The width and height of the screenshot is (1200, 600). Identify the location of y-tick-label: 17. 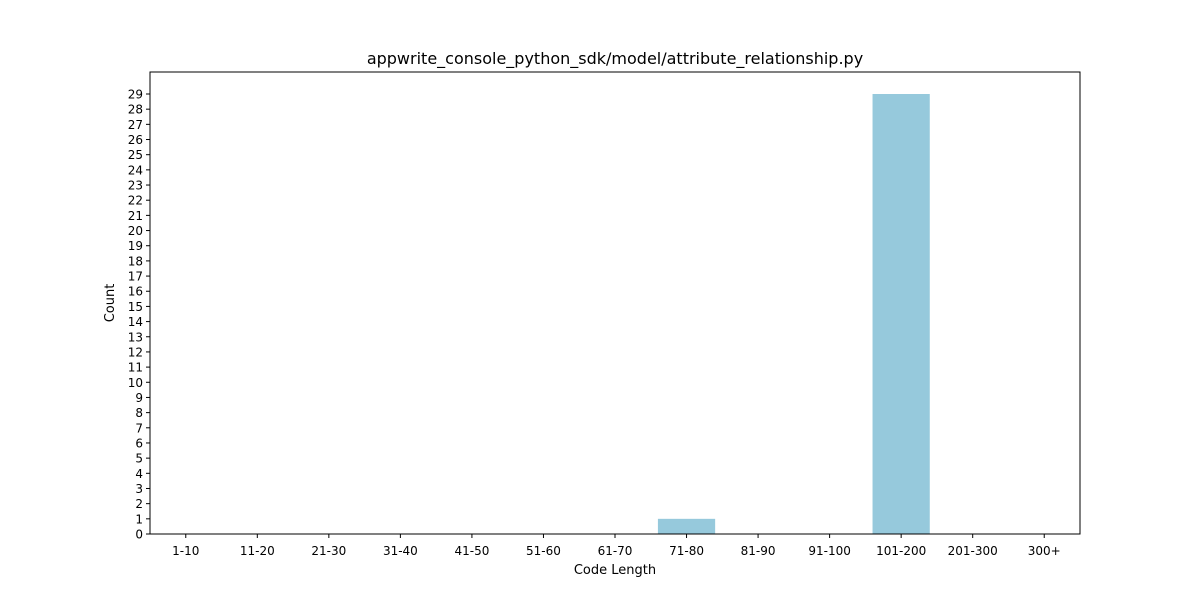
(135, 277).